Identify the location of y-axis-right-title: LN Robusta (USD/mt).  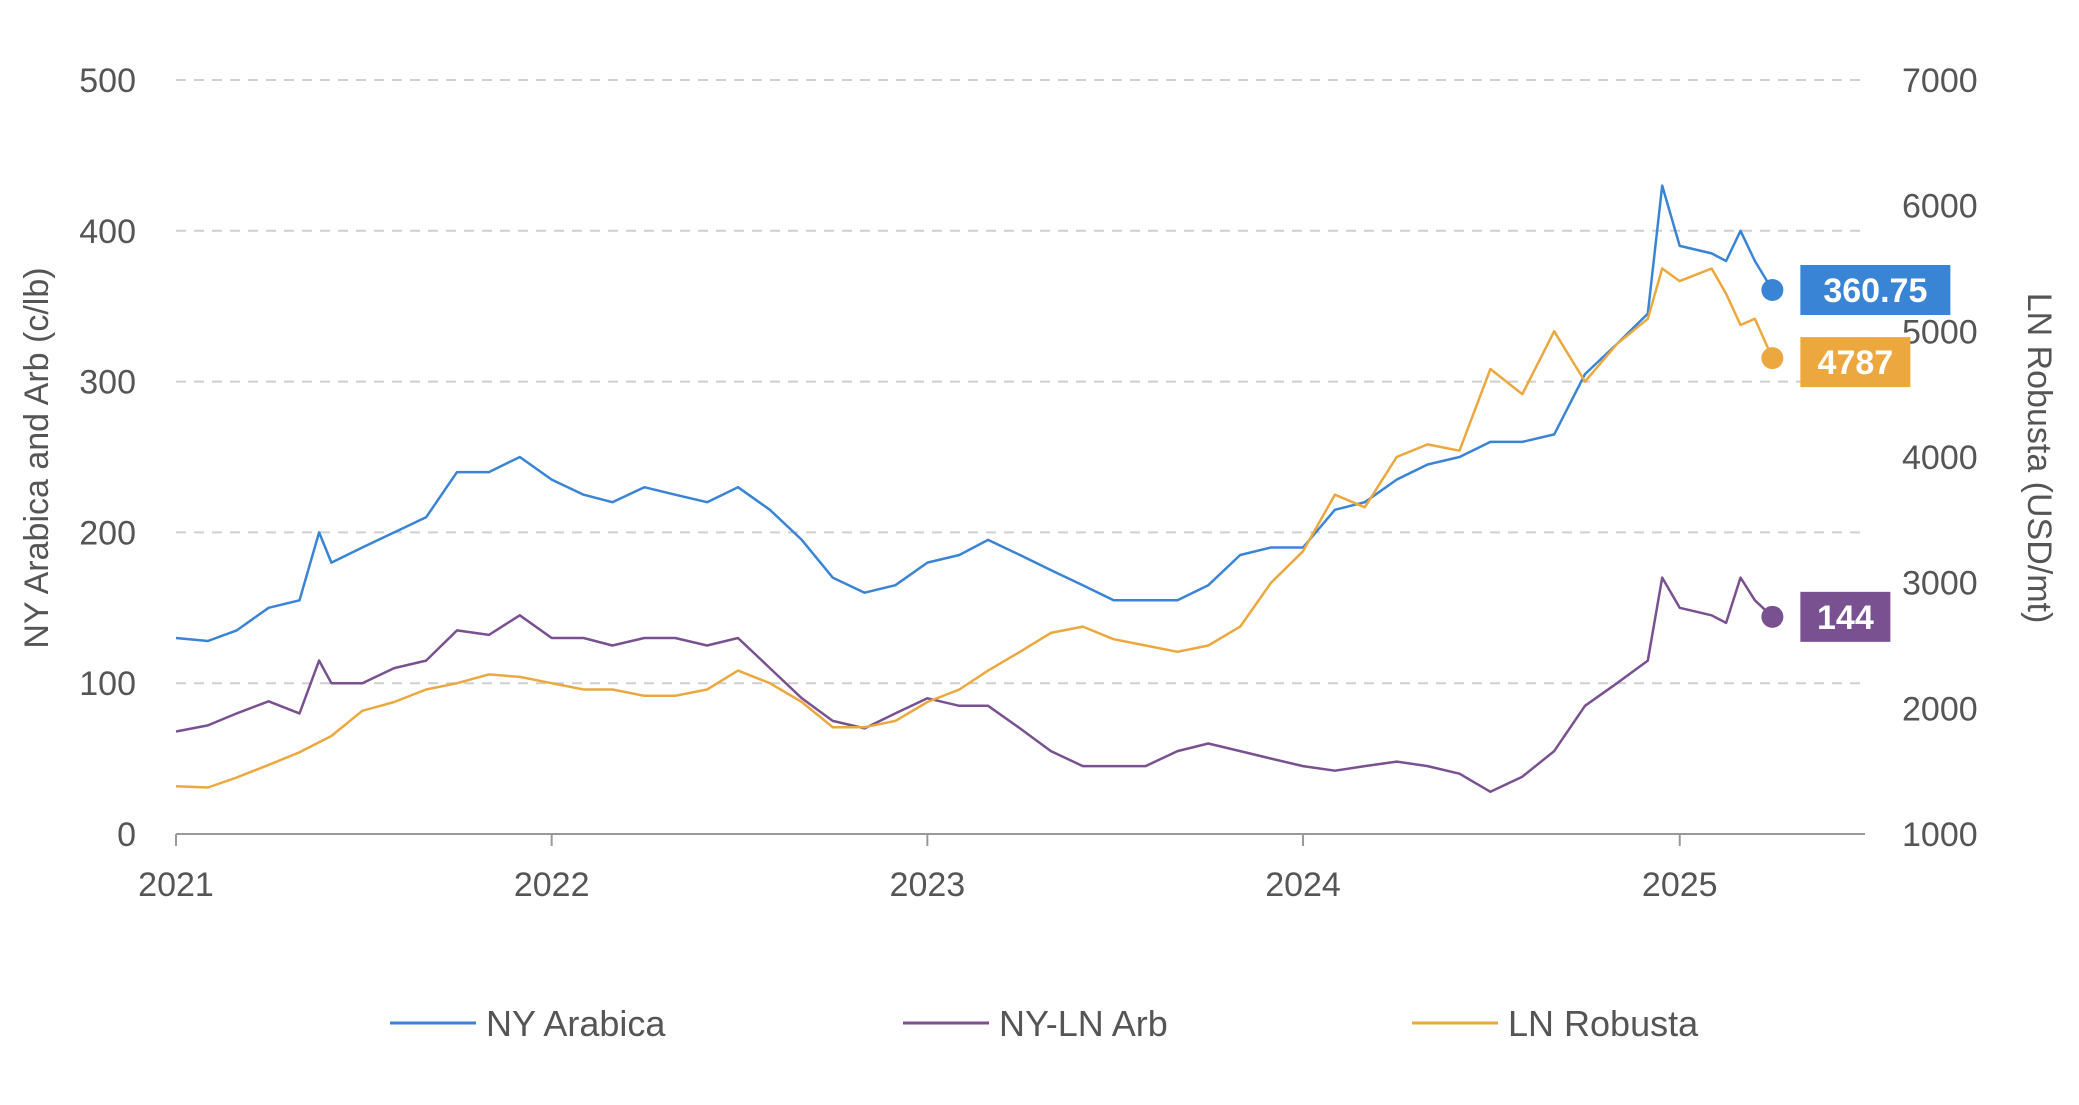
(2039, 458).